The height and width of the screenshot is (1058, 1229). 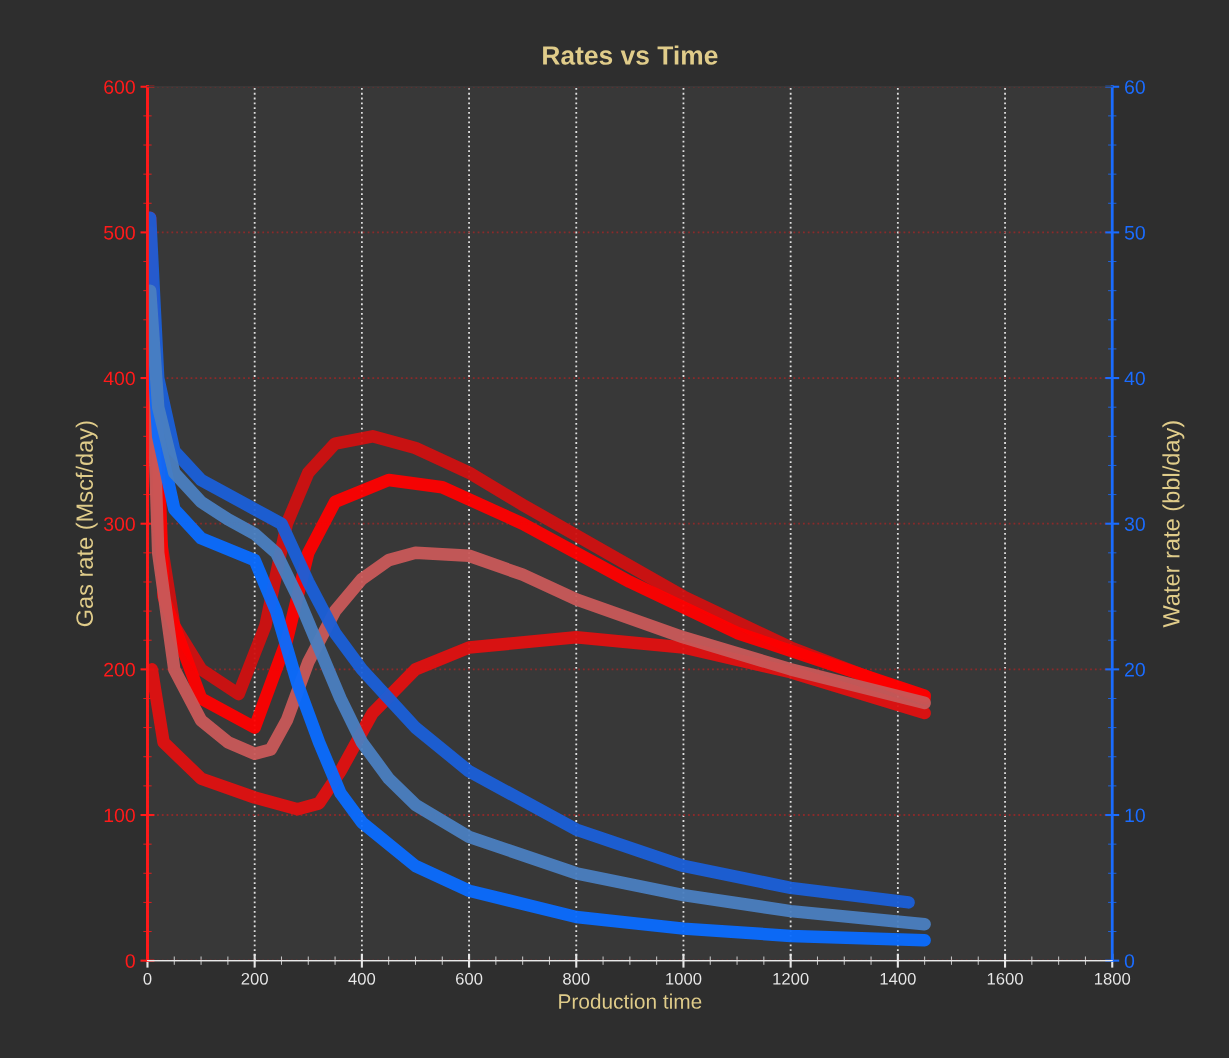 I want to click on y2-axis-title: Water rate (bbl/day), so click(x=1173, y=524).